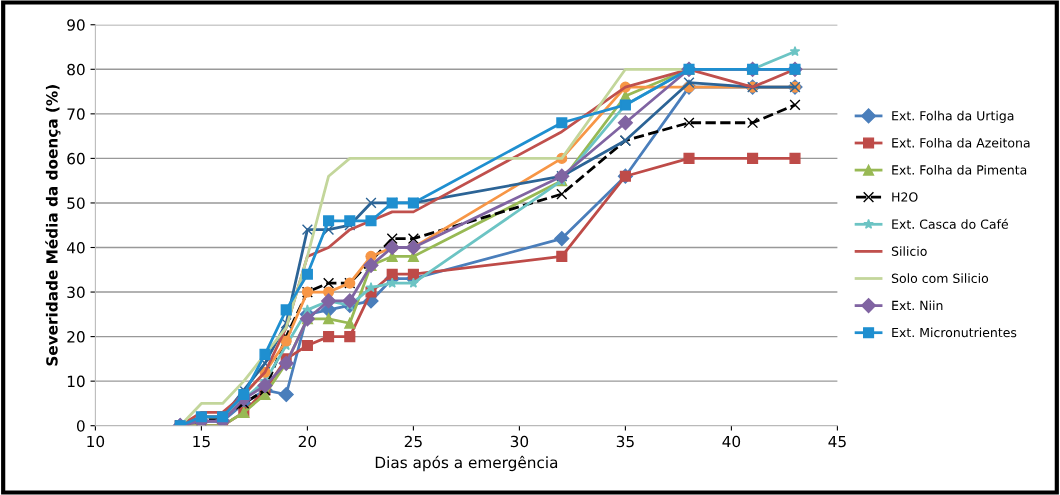  I want to click on legend-label: Ext. Niin, so click(917, 305).